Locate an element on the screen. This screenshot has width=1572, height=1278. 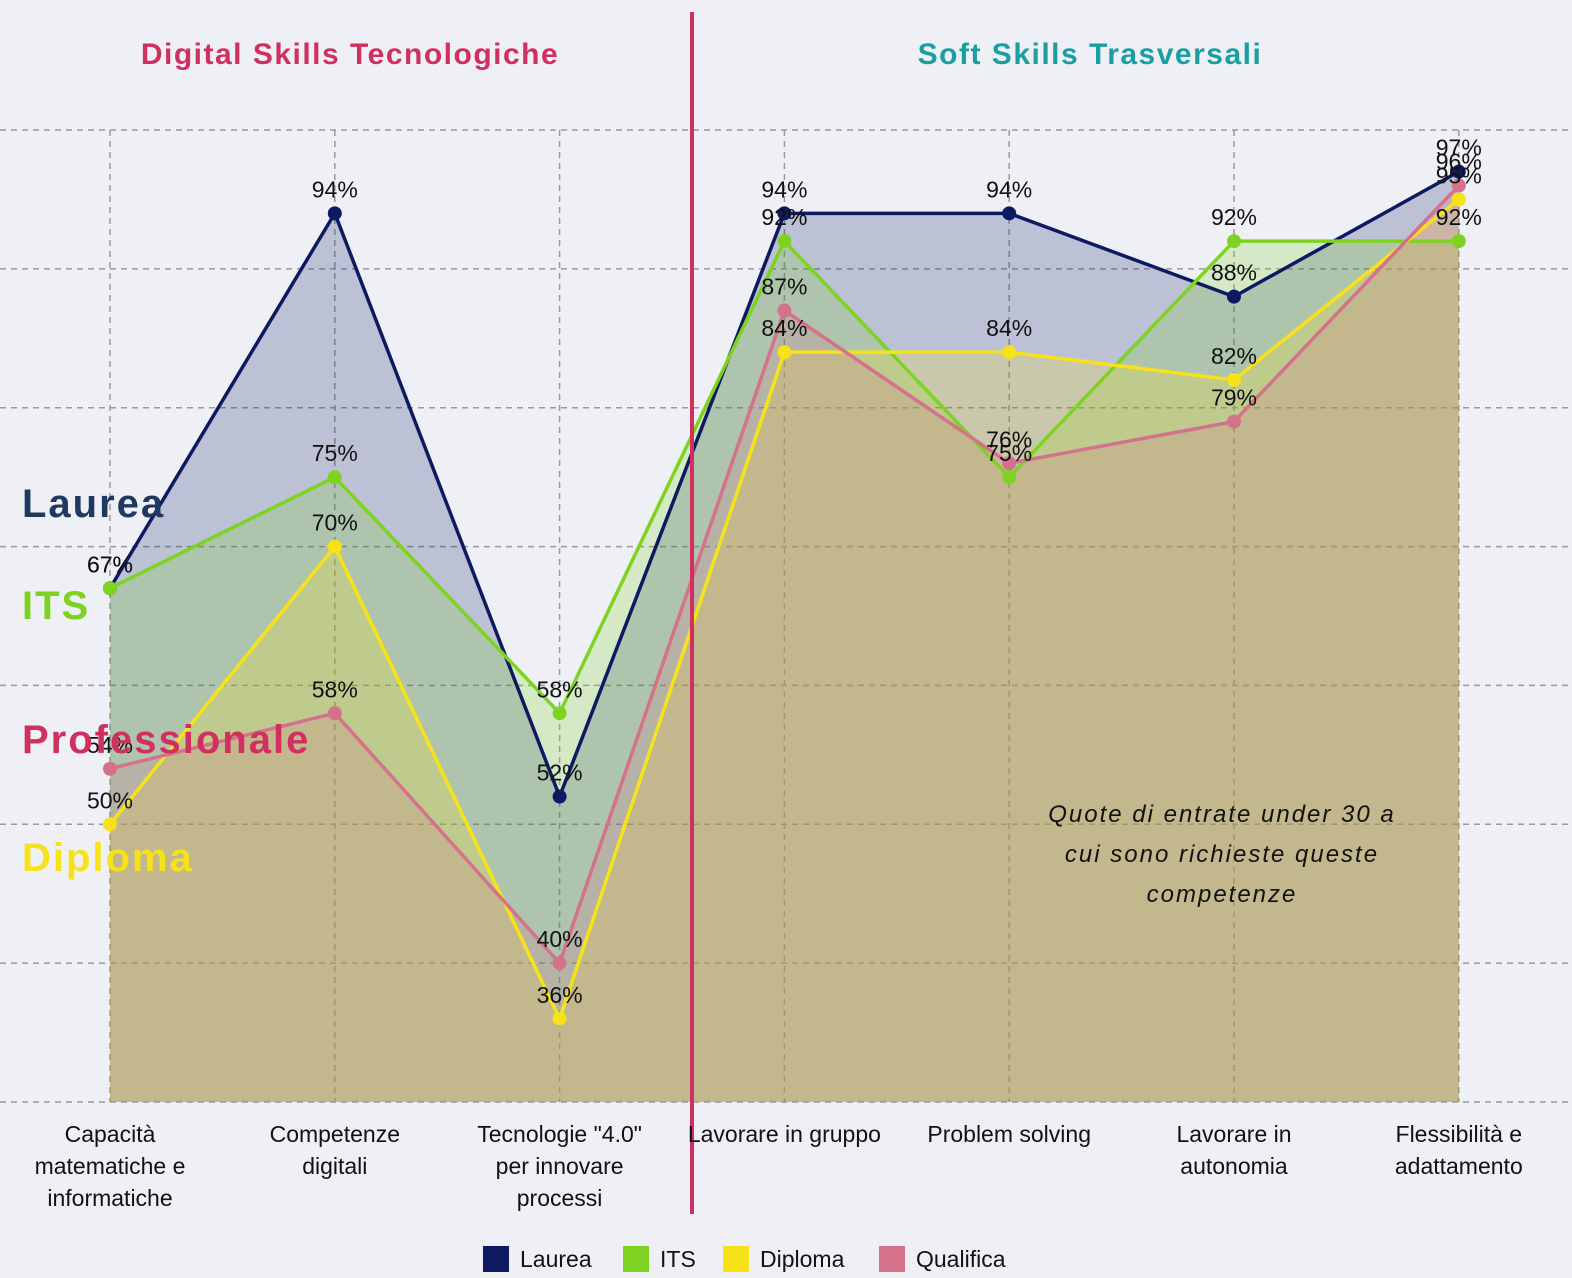
data-label: 52% is located at coordinates (560, 773).